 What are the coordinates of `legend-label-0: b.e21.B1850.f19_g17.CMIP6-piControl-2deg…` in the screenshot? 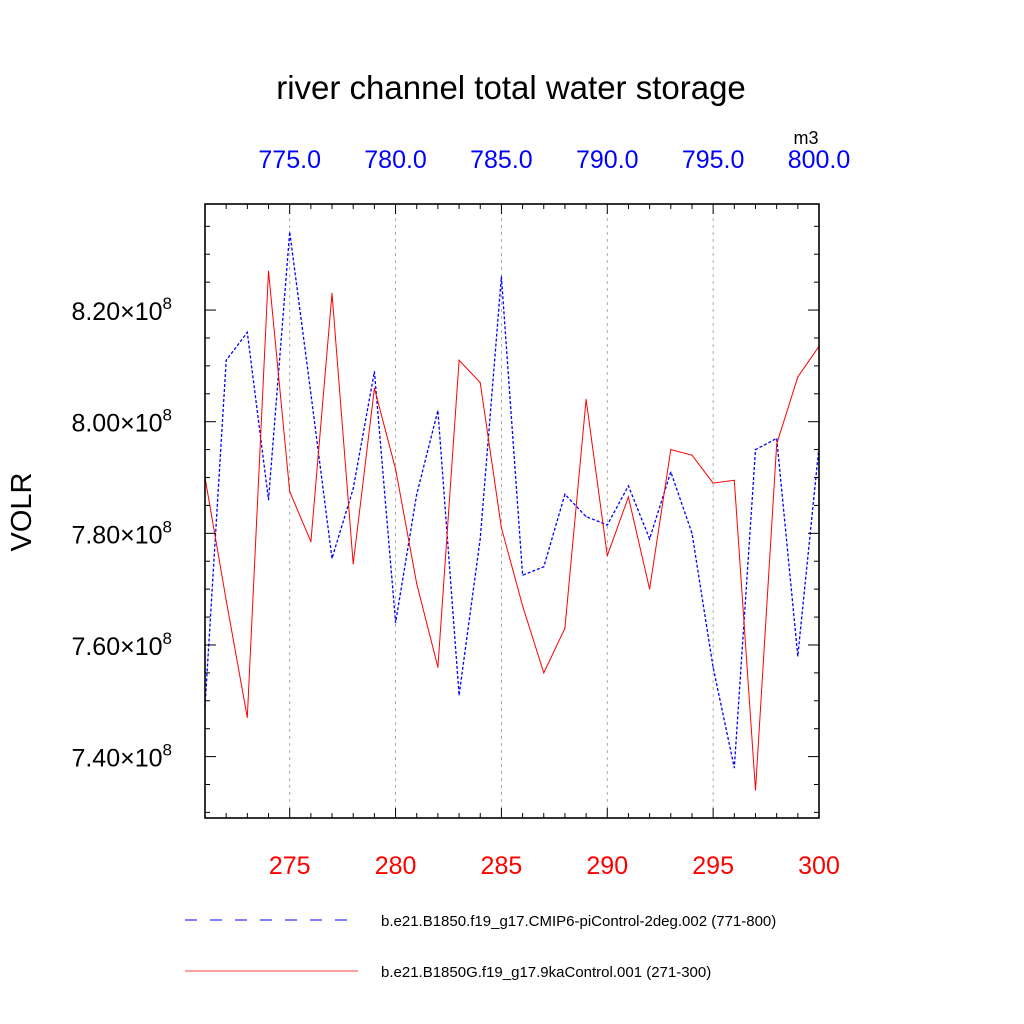 It's located at (578, 921).